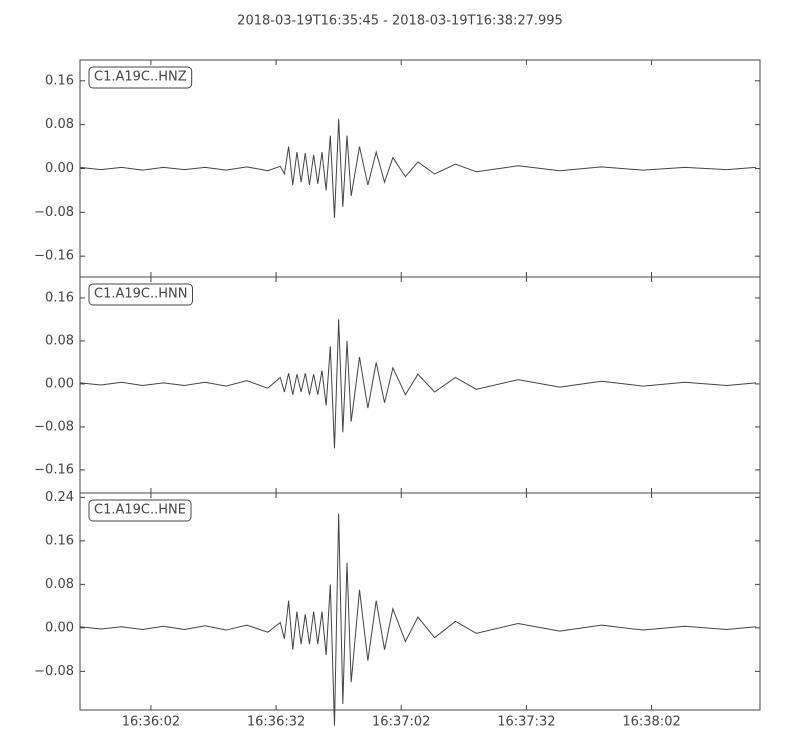 The image size is (800, 750). Describe the element at coordinates (651, 722) in the screenshot. I see `x-tick-label: 16:38:02` at that location.